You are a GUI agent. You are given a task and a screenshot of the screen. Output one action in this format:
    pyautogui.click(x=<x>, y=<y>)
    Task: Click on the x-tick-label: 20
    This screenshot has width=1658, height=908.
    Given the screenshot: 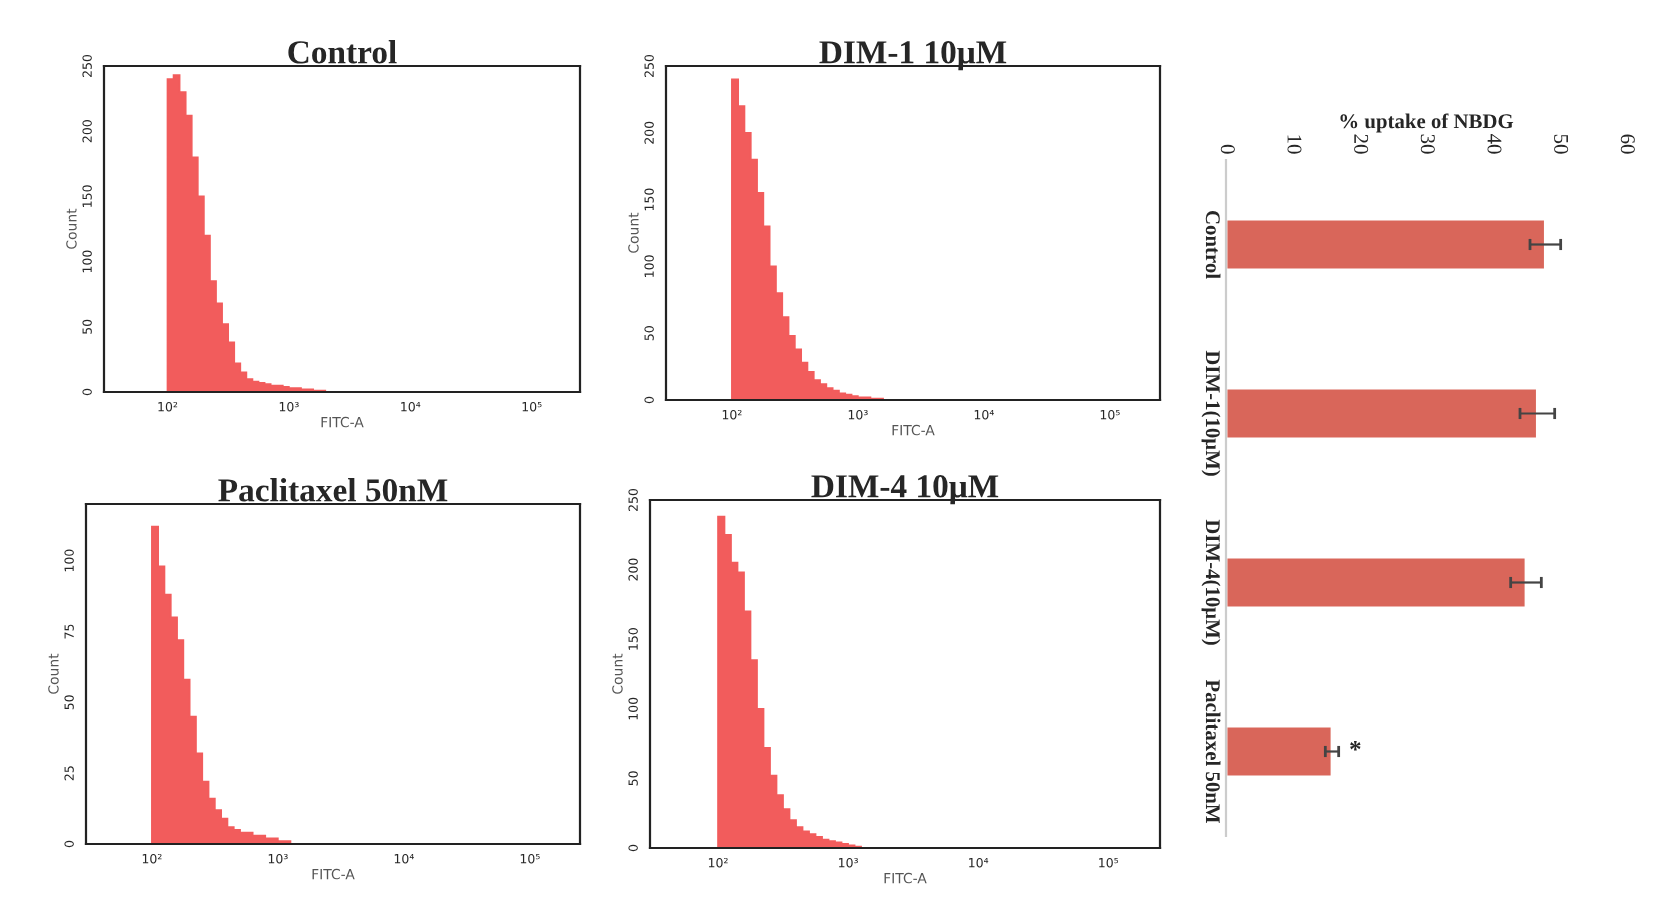 What is the action you would take?
    pyautogui.click(x=1361, y=144)
    